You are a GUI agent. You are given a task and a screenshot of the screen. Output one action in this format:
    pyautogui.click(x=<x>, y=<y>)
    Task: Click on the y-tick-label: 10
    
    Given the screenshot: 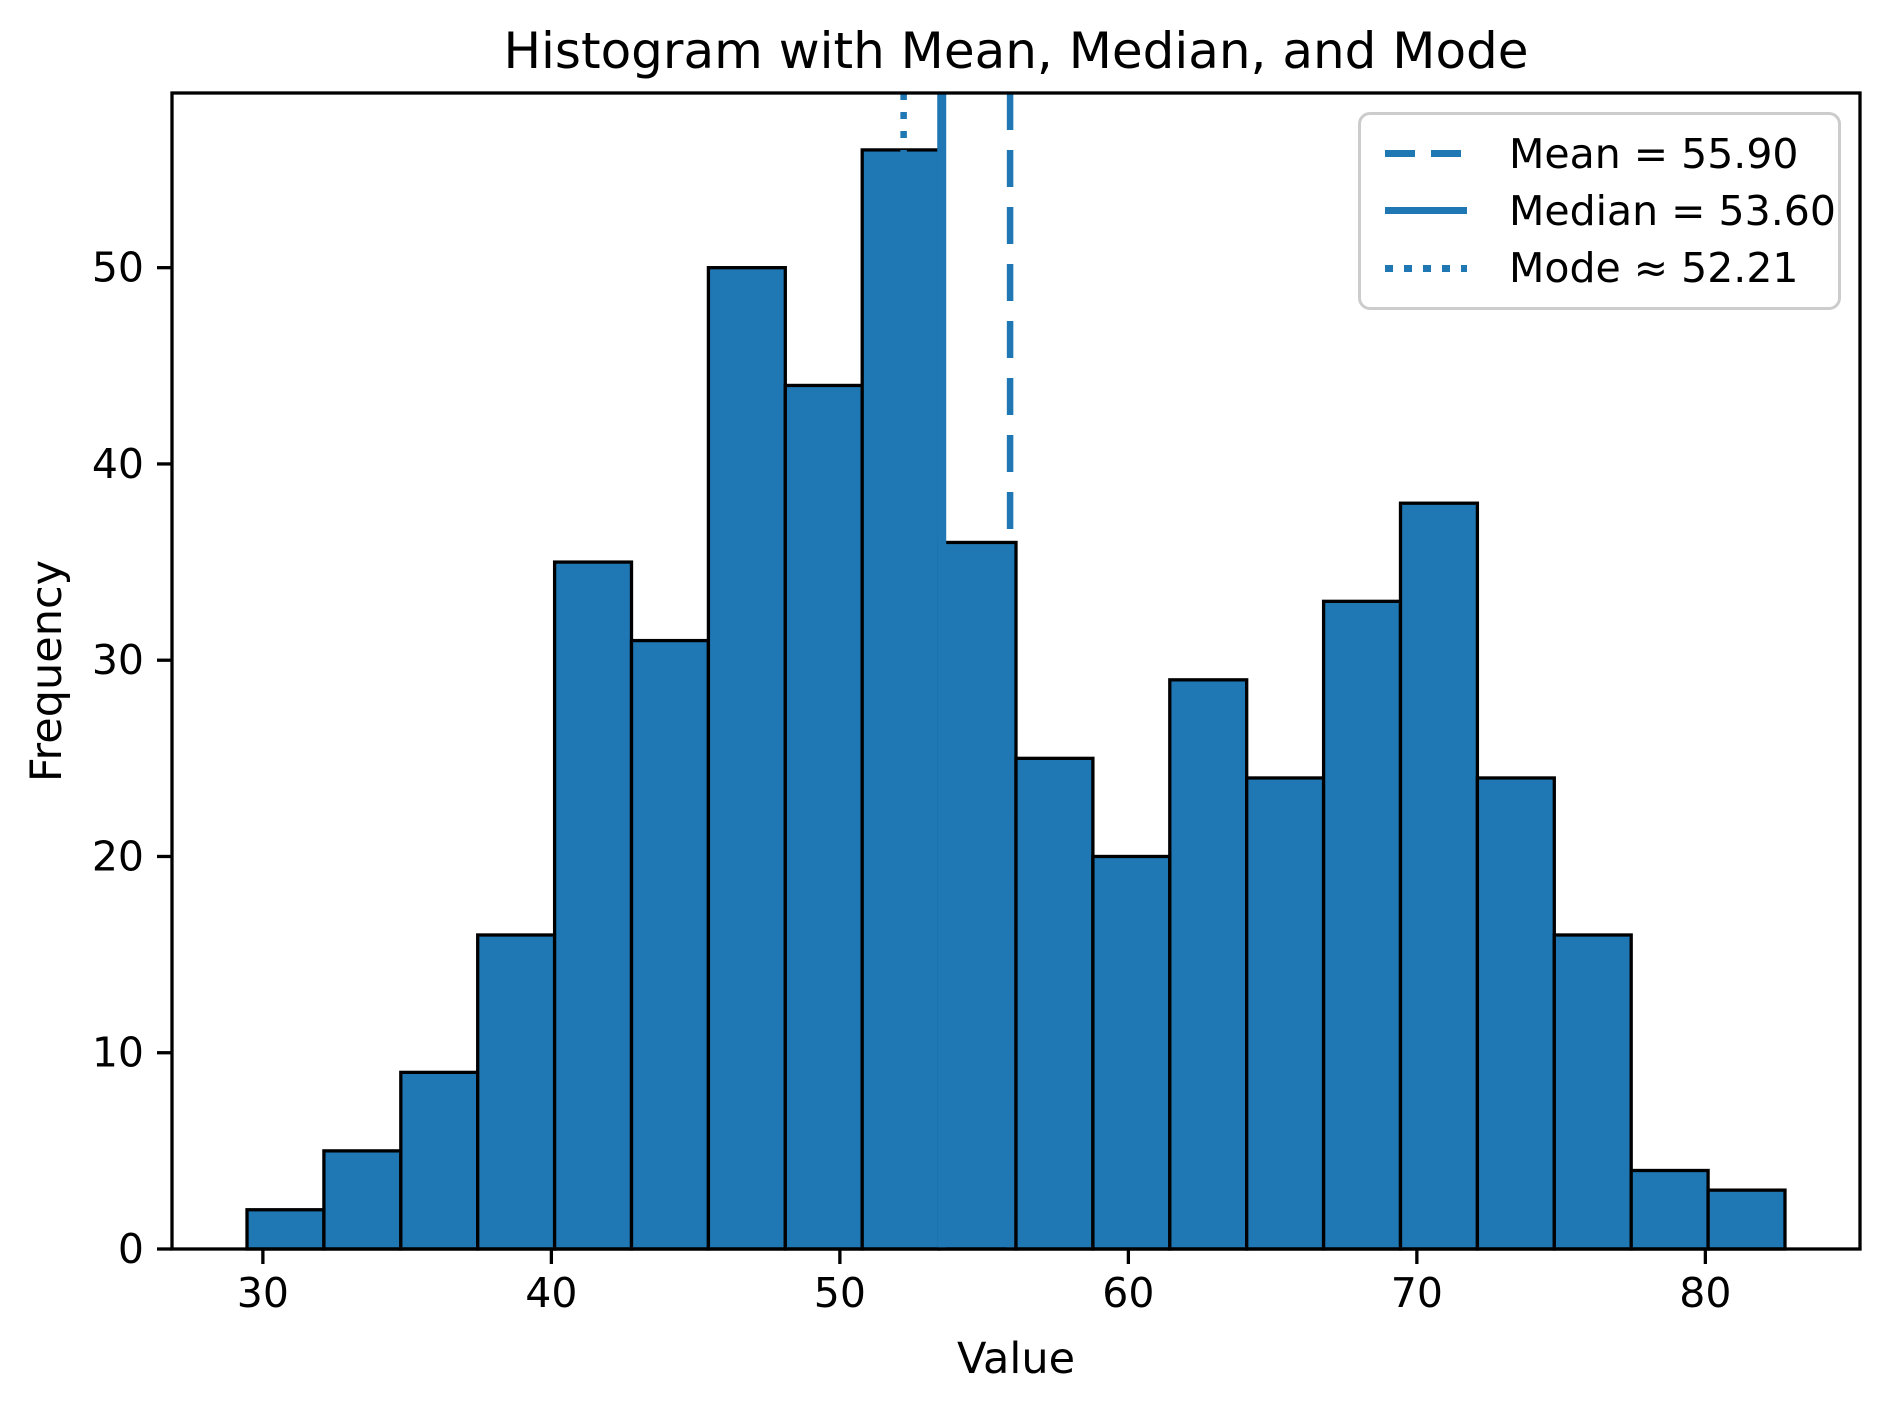 What is the action you would take?
    pyautogui.click(x=118, y=1053)
    